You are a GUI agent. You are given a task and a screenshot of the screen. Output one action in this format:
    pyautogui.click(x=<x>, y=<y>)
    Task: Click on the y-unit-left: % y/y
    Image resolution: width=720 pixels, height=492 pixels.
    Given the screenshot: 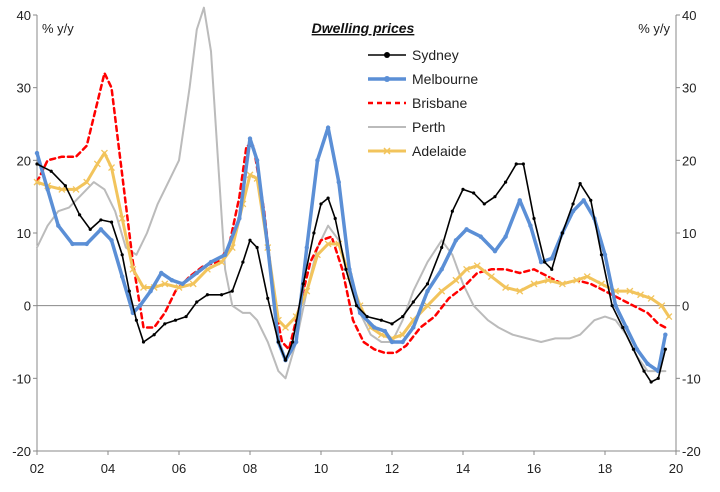 What is the action you would take?
    pyautogui.click(x=58, y=28)
    